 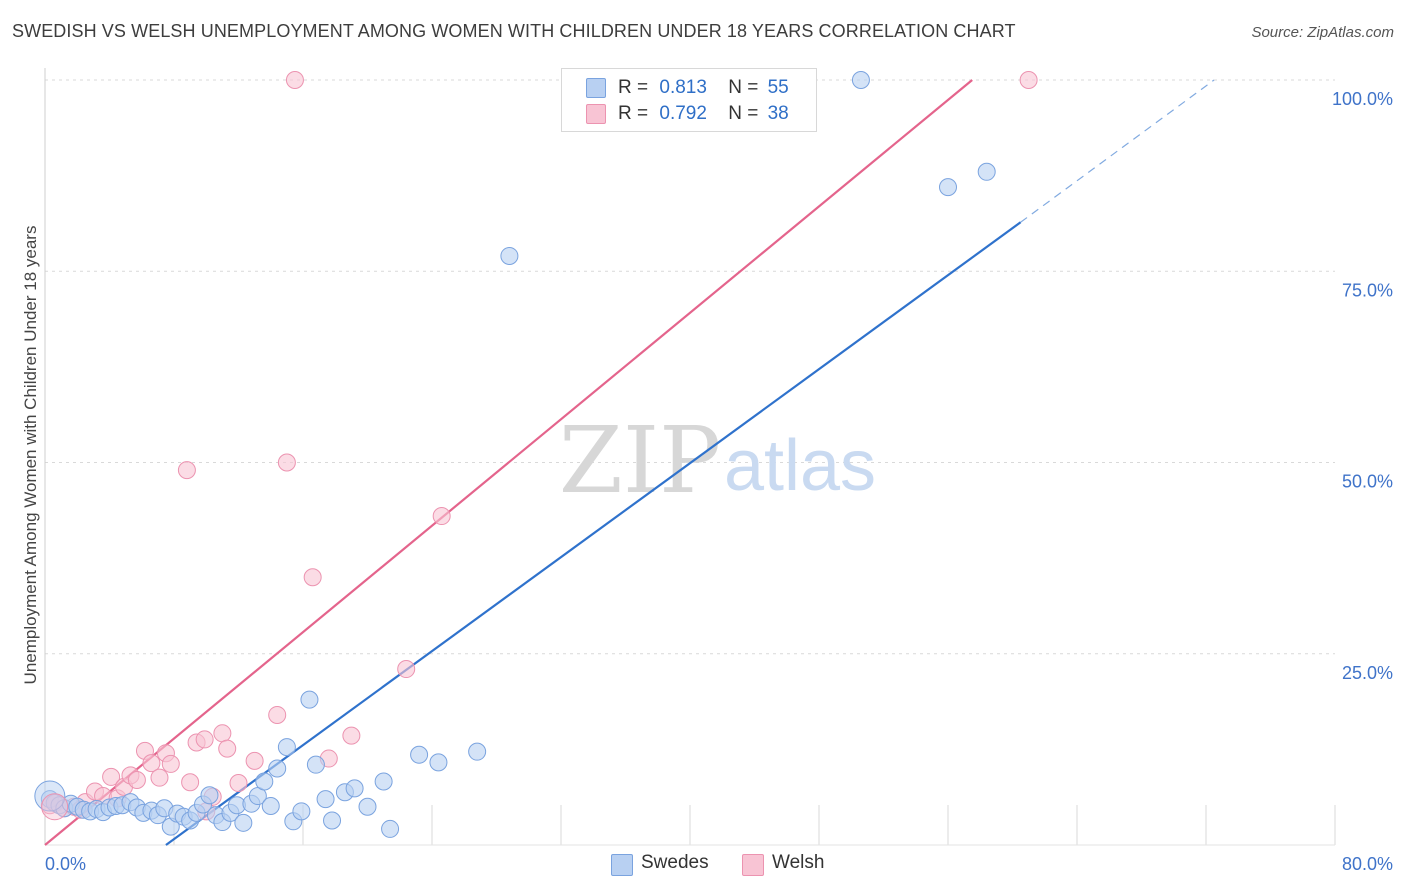 I want to click on y-tick-label-0: 25.0%, so click(x=1367, y=673).